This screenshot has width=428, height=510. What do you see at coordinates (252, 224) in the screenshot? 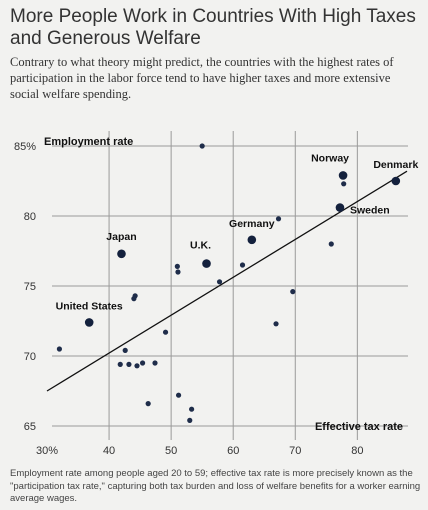
I see `point-label: Germany` at bounding box center [252, 224].